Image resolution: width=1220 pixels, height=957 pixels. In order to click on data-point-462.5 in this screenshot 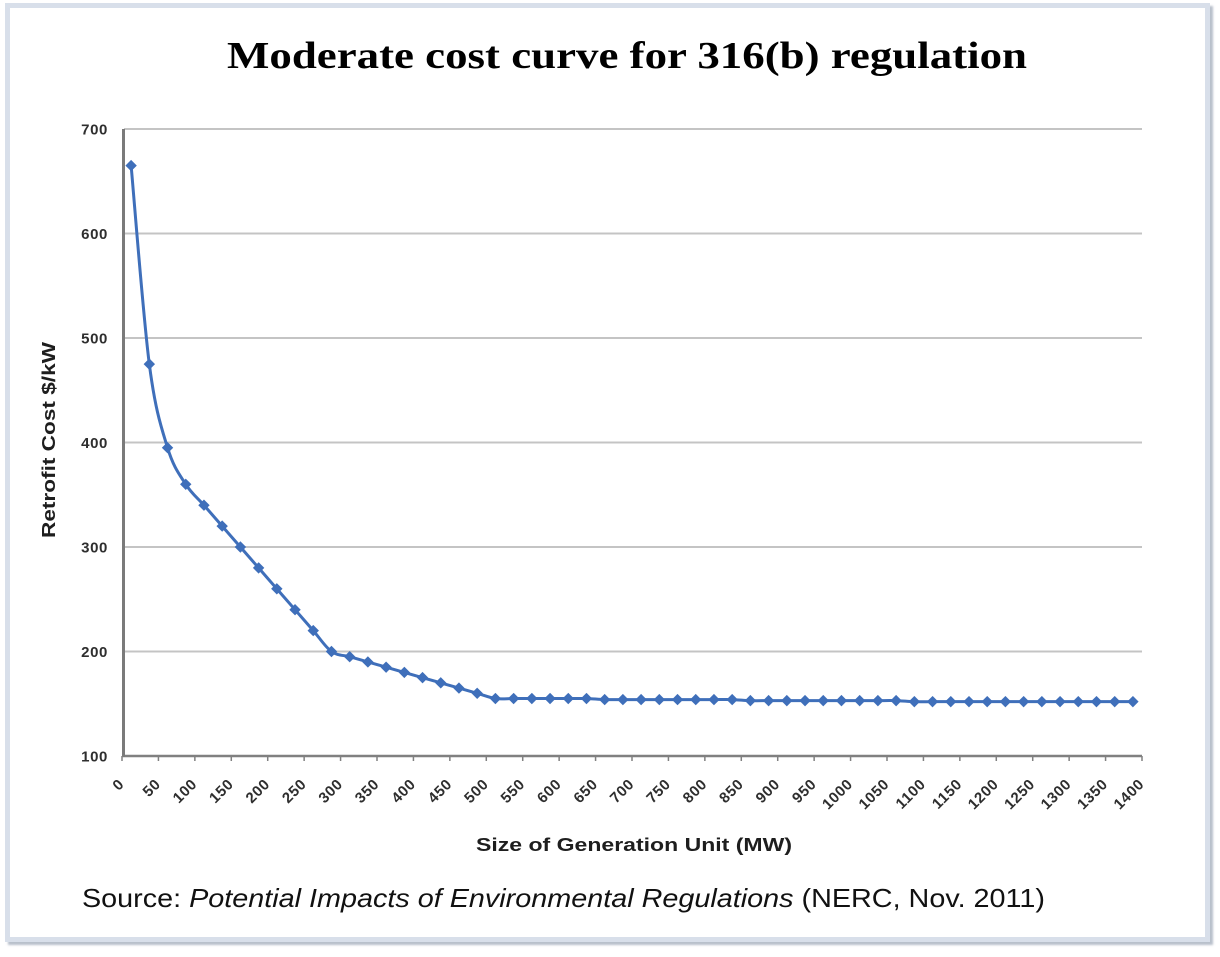, I will do `click(459, 688)`.